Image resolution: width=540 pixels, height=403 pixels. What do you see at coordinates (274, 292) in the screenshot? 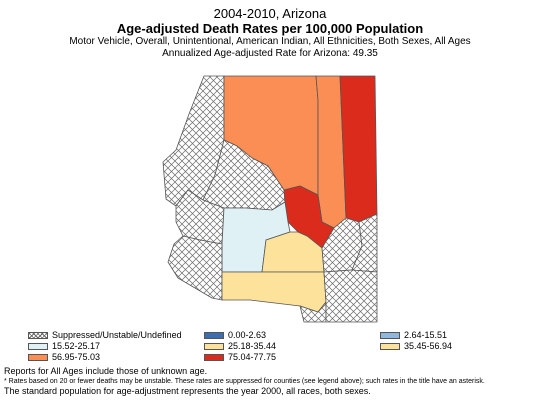
I see `county-pima` at bounding box center [274, 292].